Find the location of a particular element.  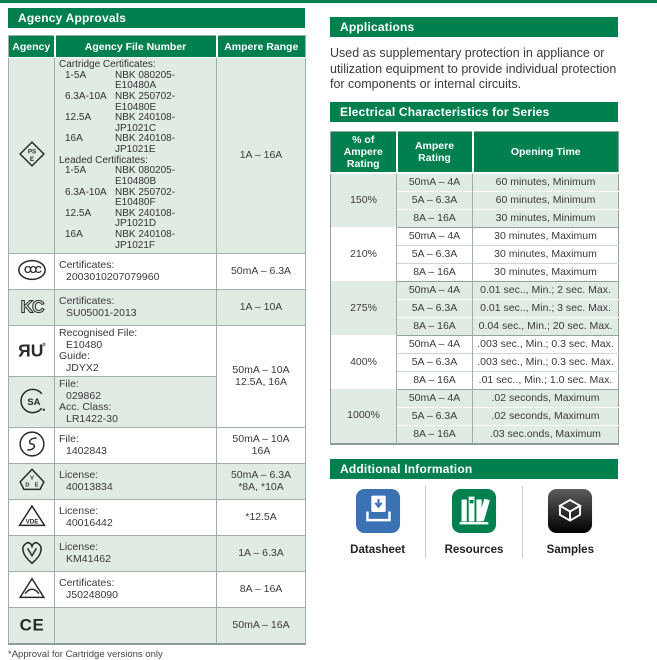

agency-table-row: File: 1402843 50mA – 10A 16A is located at coordinates (157, 445).